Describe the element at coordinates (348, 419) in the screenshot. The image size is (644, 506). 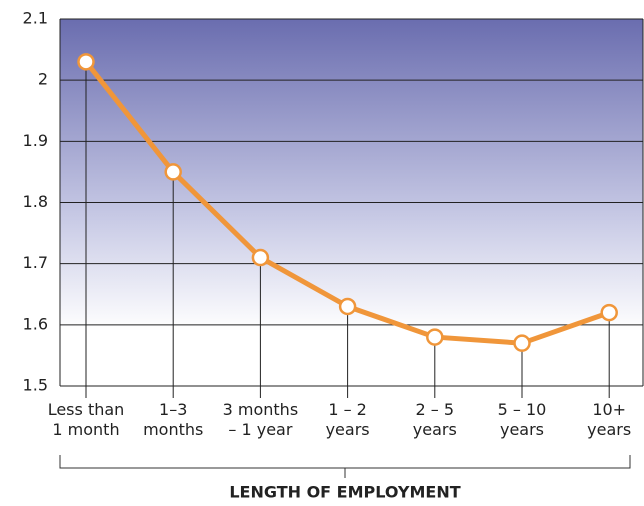
I see `x-tick-label: 1 – 2 years` at that location.